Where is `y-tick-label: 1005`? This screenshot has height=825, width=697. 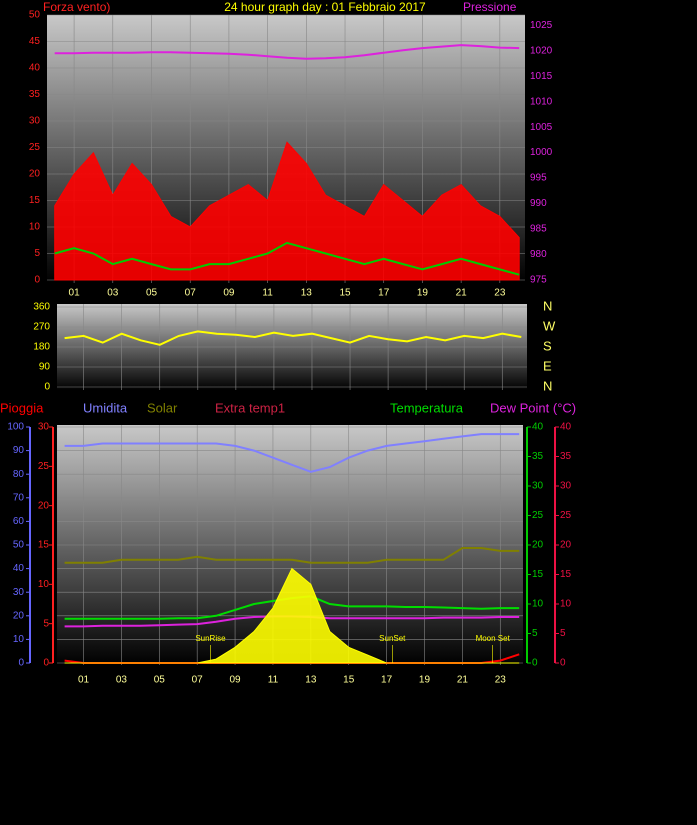
y-tick-label: 1005 is located at coordinates (541, 127).